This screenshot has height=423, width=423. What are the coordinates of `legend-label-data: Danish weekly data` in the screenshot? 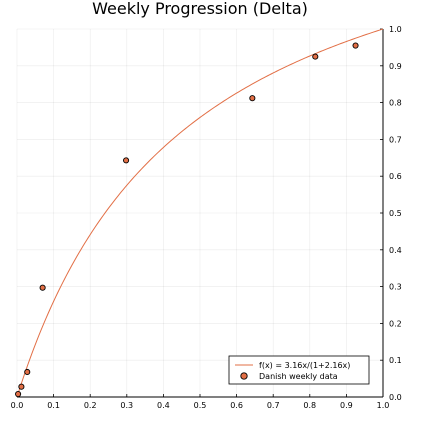 It's located at (298, 376).